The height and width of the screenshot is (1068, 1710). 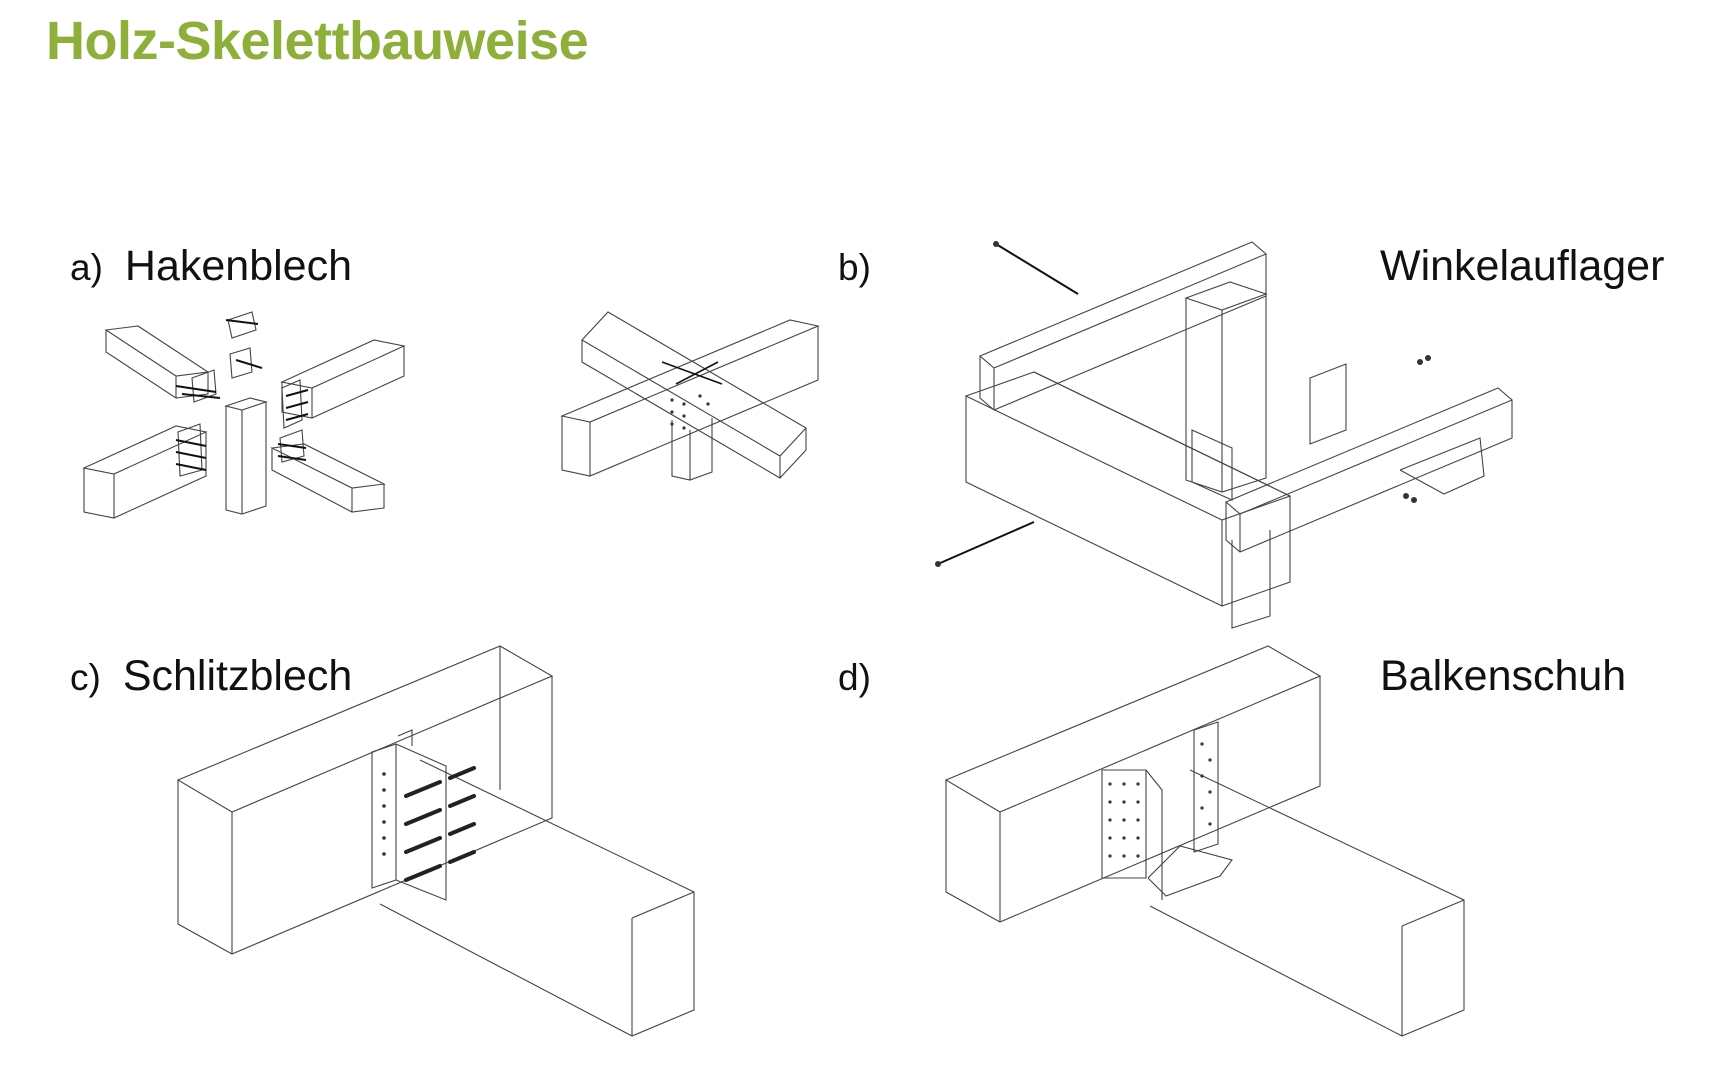 I want to click on page-title: Holz-Skelettbauweise, so click(x=317, y=41).